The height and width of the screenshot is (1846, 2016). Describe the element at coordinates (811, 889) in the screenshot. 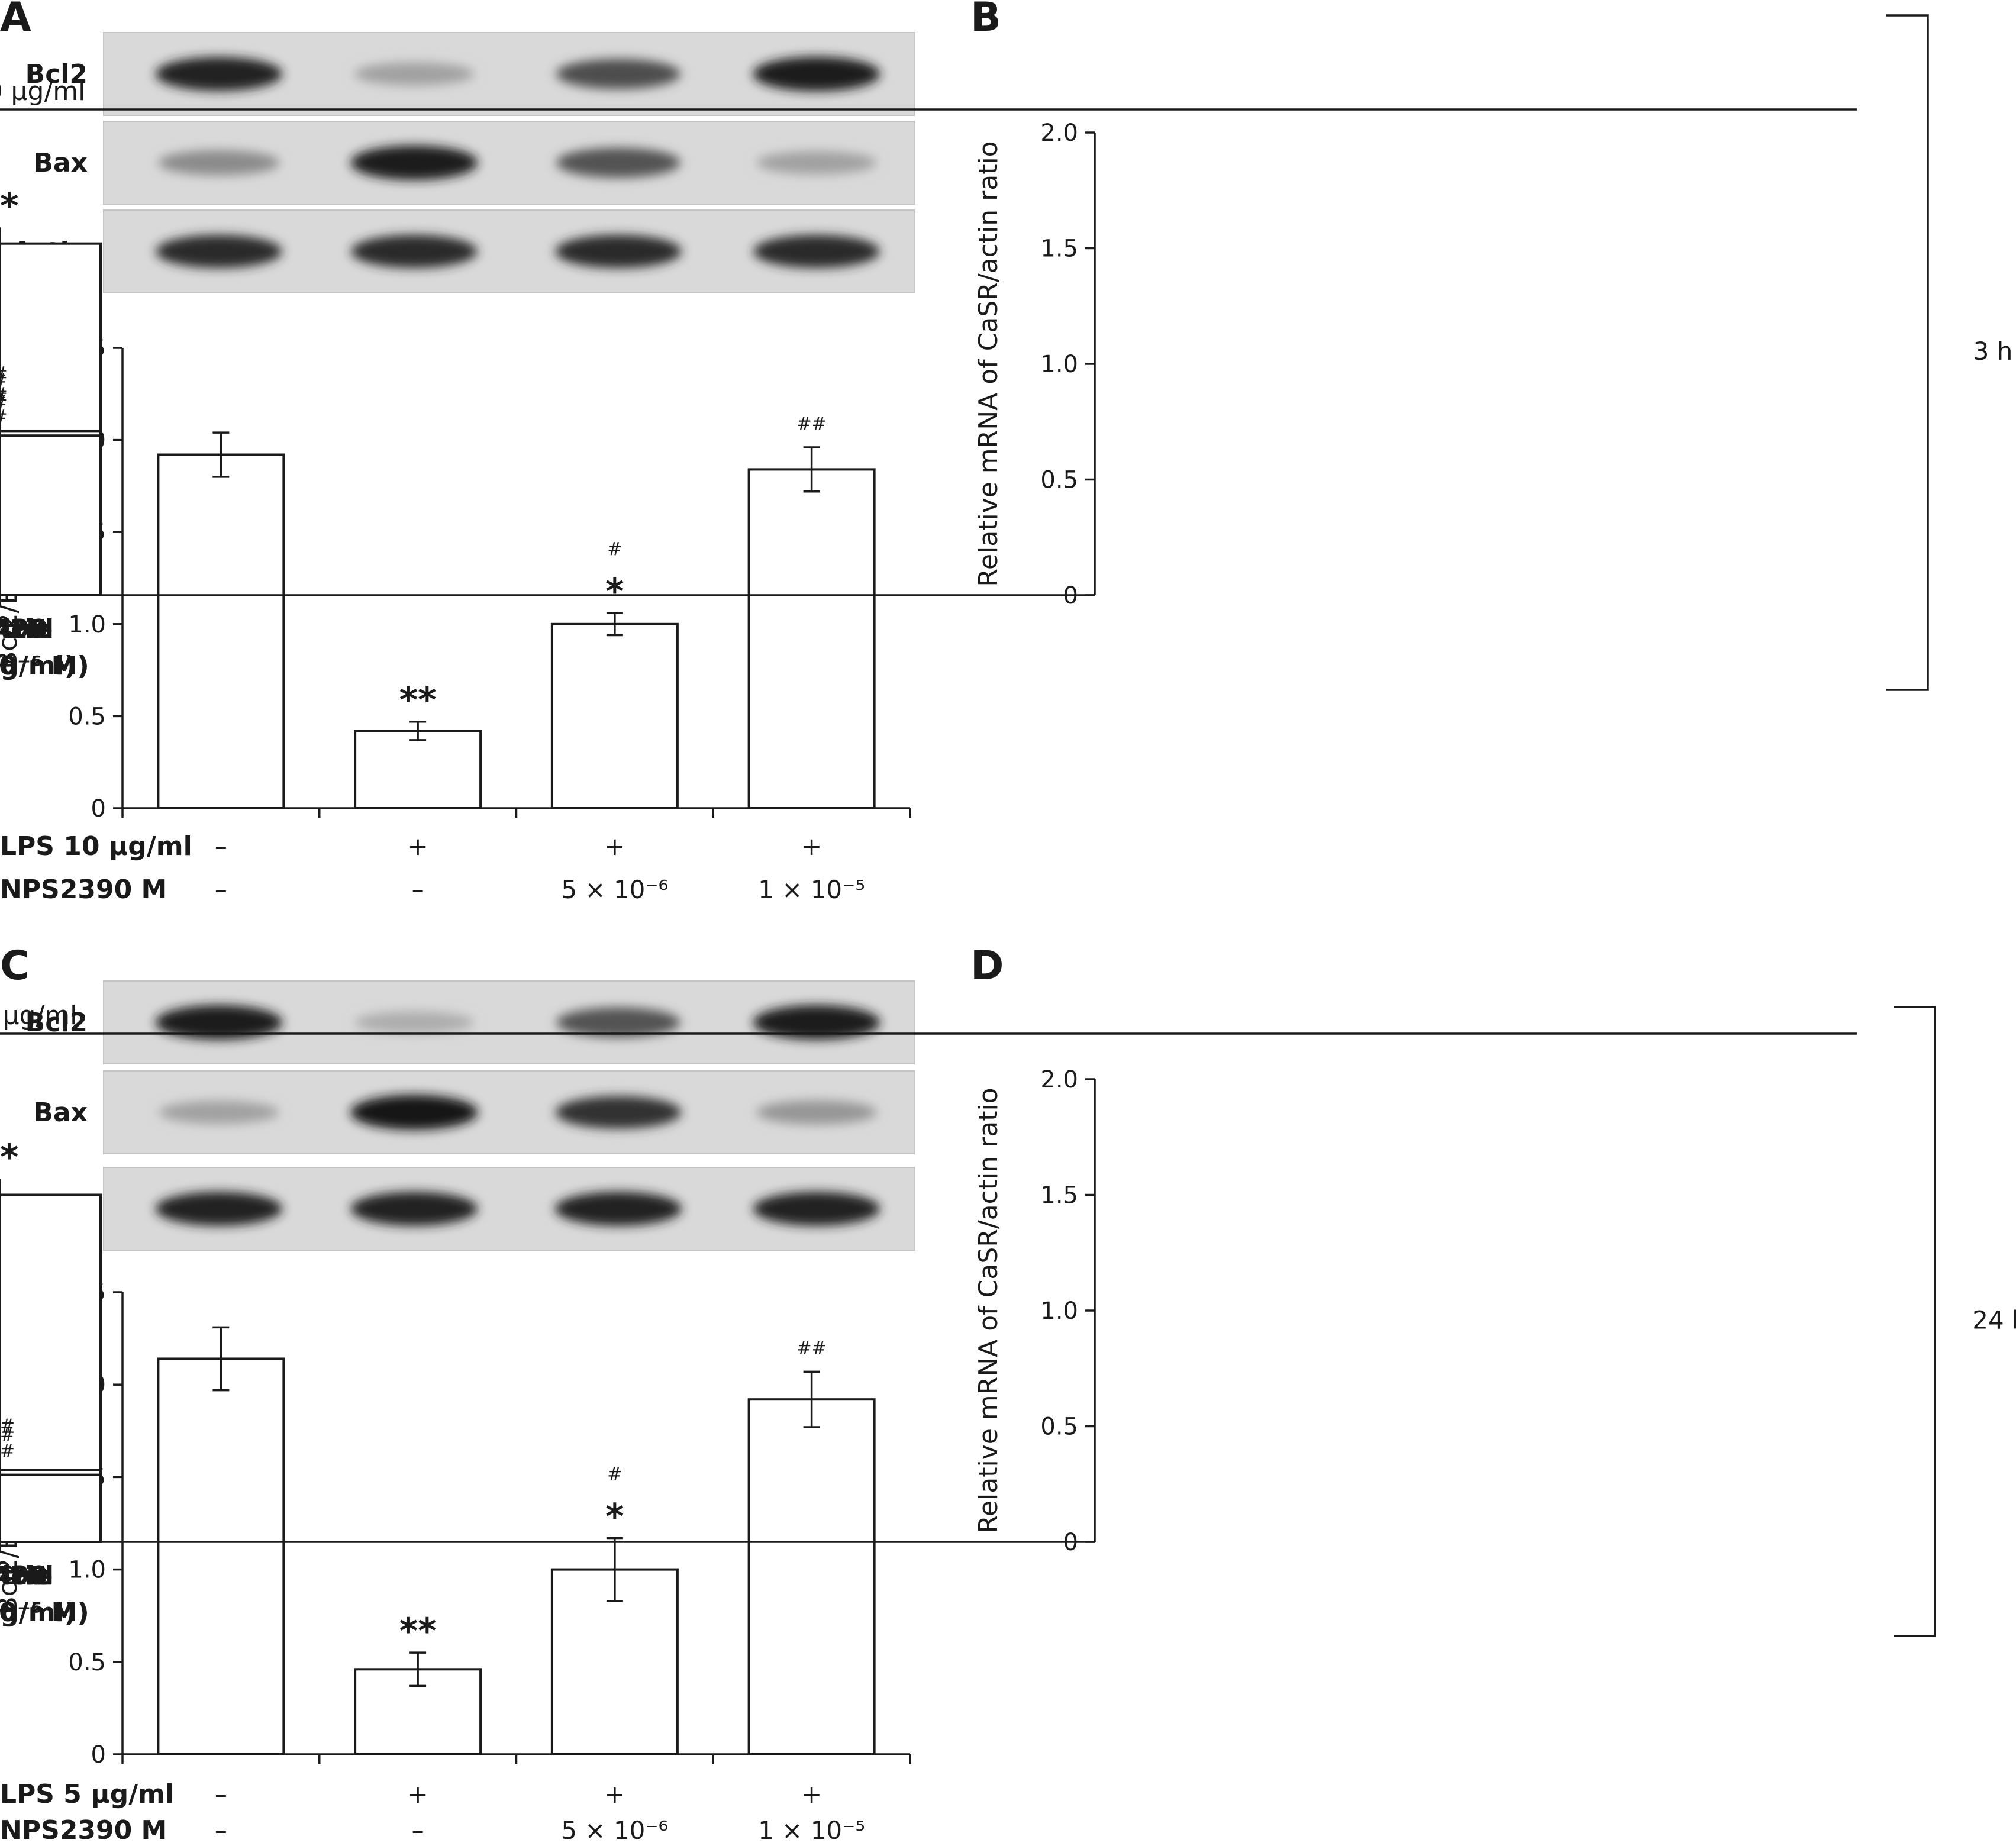

I see `condition-value: 1 × 10⁻⁵` at that location.